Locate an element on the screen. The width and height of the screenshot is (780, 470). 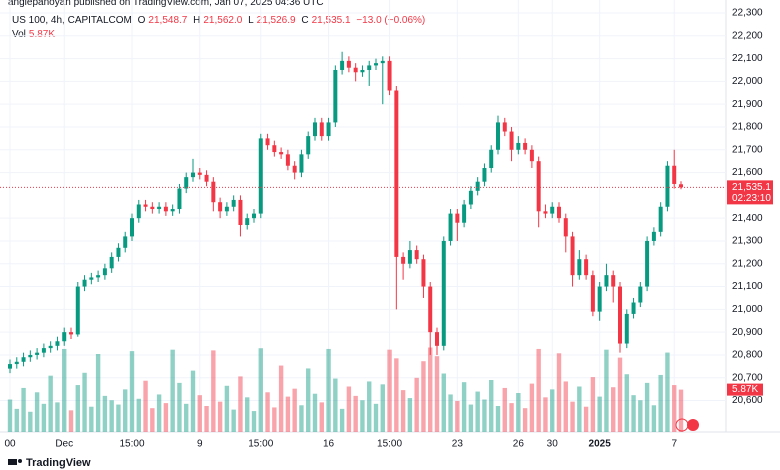
logo-mark is located at coordinates (20, 461).